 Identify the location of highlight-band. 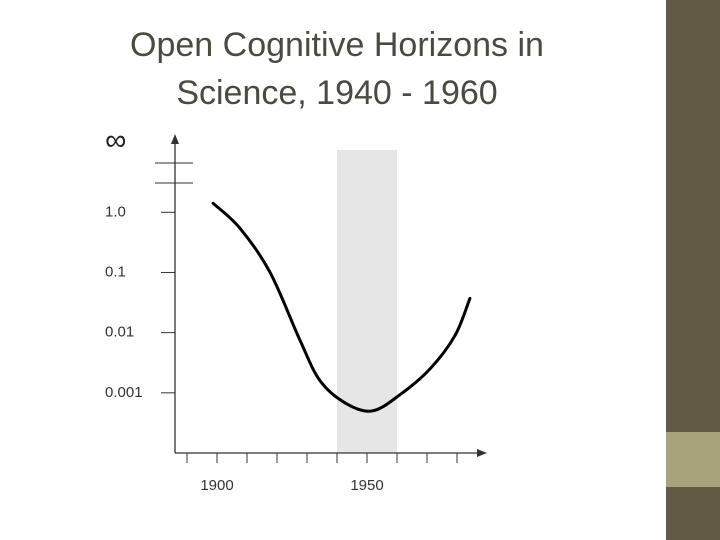
(367, 301).